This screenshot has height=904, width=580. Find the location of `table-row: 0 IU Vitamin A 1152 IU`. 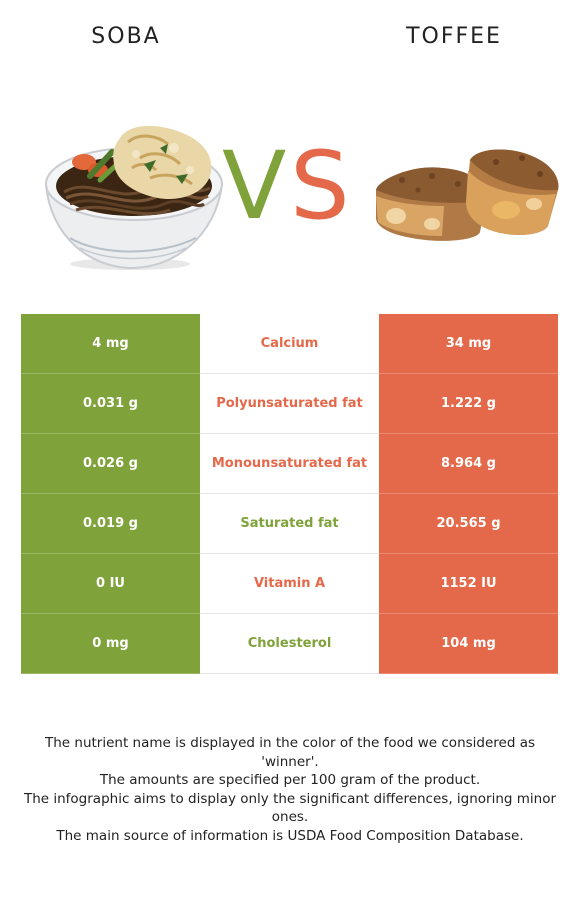

table-row: 0 IU Vitamin A 1152 IU is located at coordinates (289, 584).